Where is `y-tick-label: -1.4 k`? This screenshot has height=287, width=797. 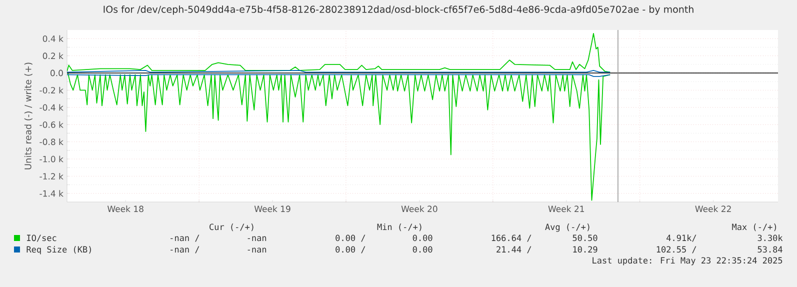
y-tick-label: -1.4 k is located at coordinates (52, 193).